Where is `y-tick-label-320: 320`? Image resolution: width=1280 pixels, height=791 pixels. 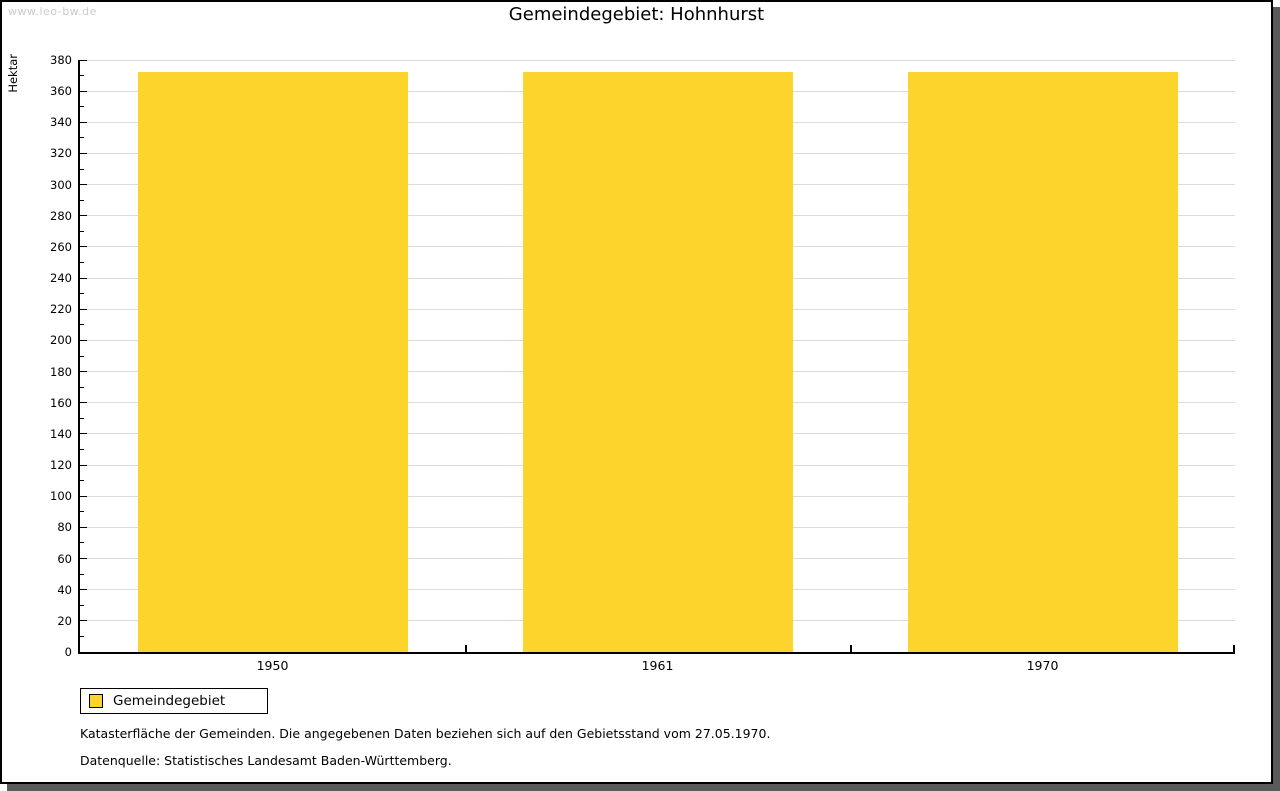
y-tick-label-320: 320 is located at coordinates (61, 153).